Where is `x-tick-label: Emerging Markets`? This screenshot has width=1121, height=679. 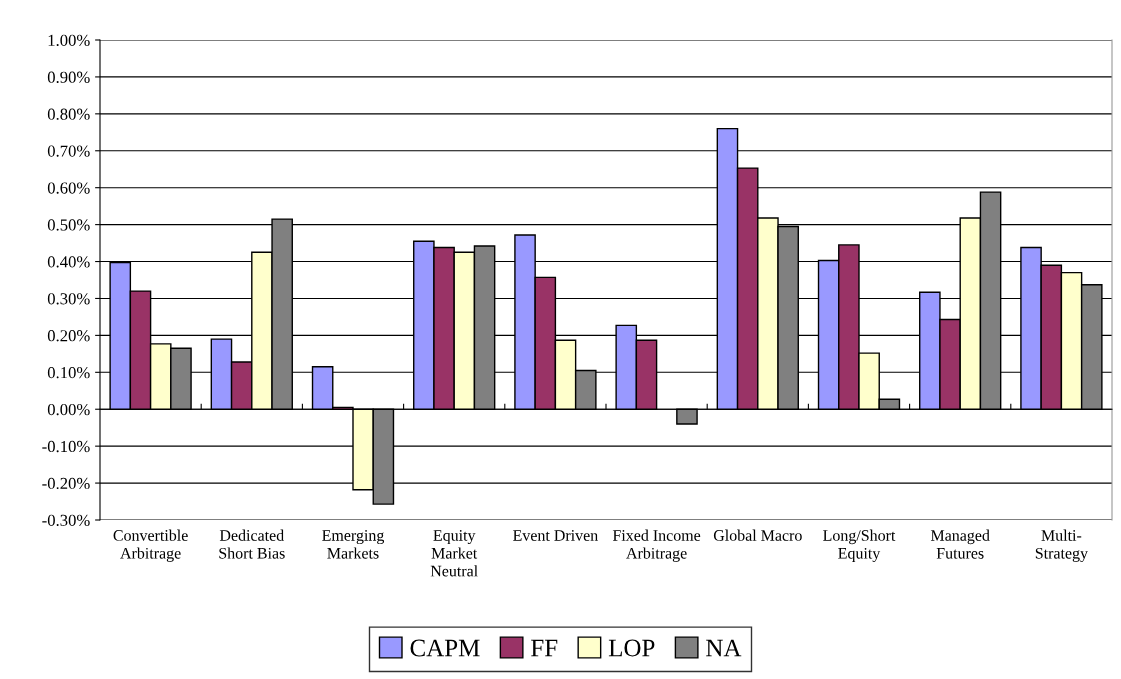
x-tick-label: Emerging Markets is located at coordinates (353, 544).